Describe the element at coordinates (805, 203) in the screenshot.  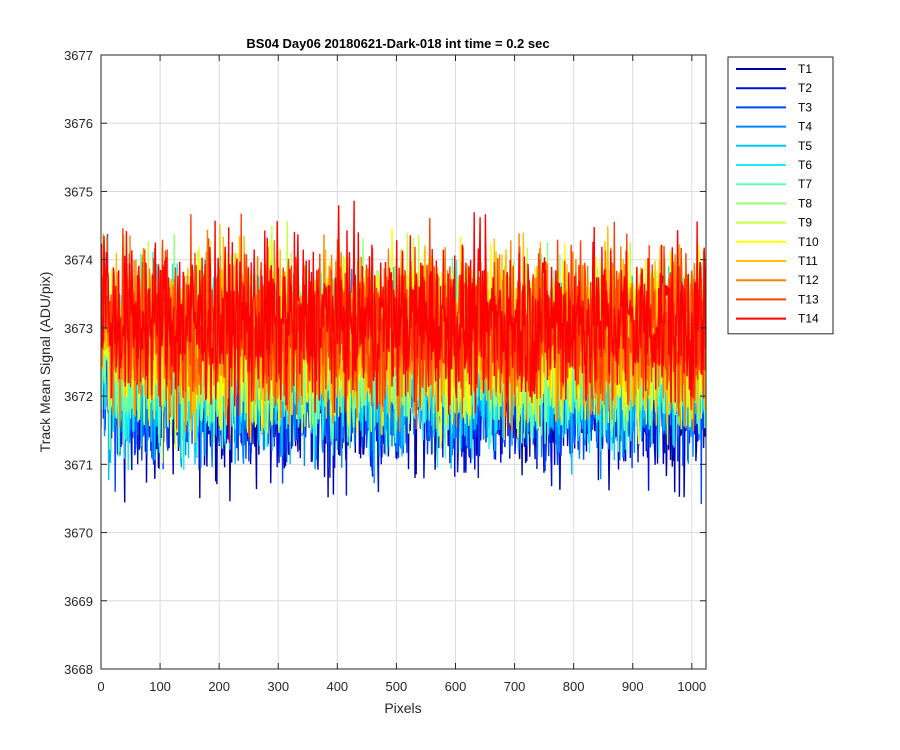
I see `legend-label: T8` at that location.